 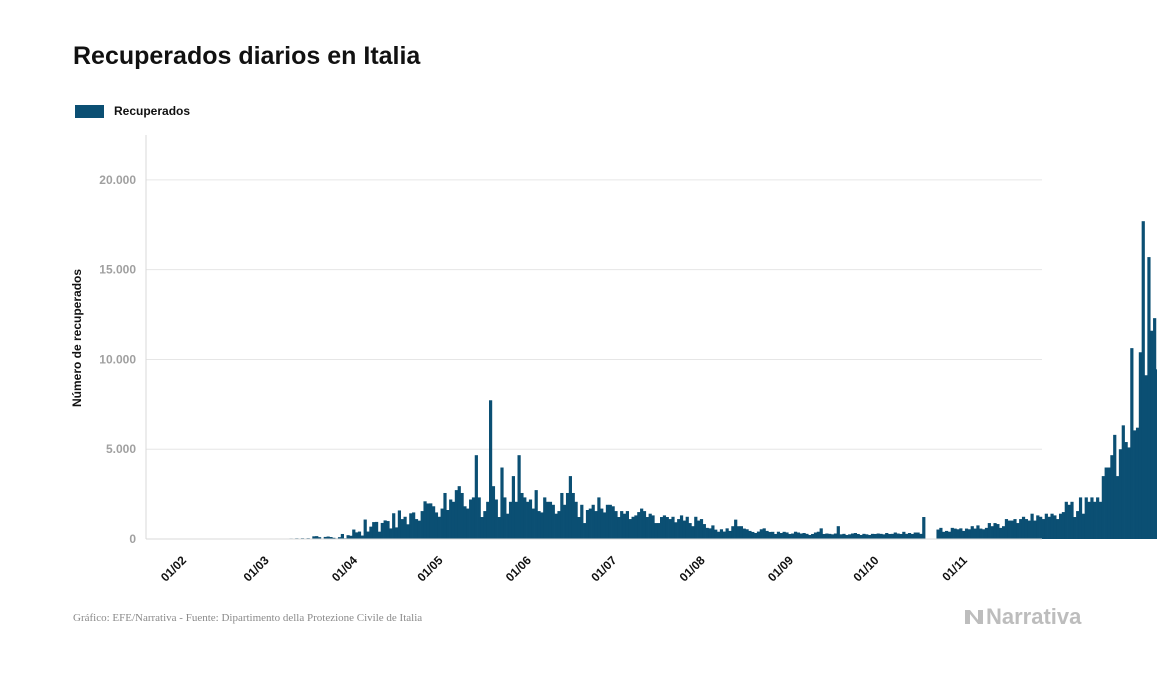 What do you see at coordinates (117, 180) in the screenshot?
I see `y-tick-label: 20.000` at bounding box center [117, 180].